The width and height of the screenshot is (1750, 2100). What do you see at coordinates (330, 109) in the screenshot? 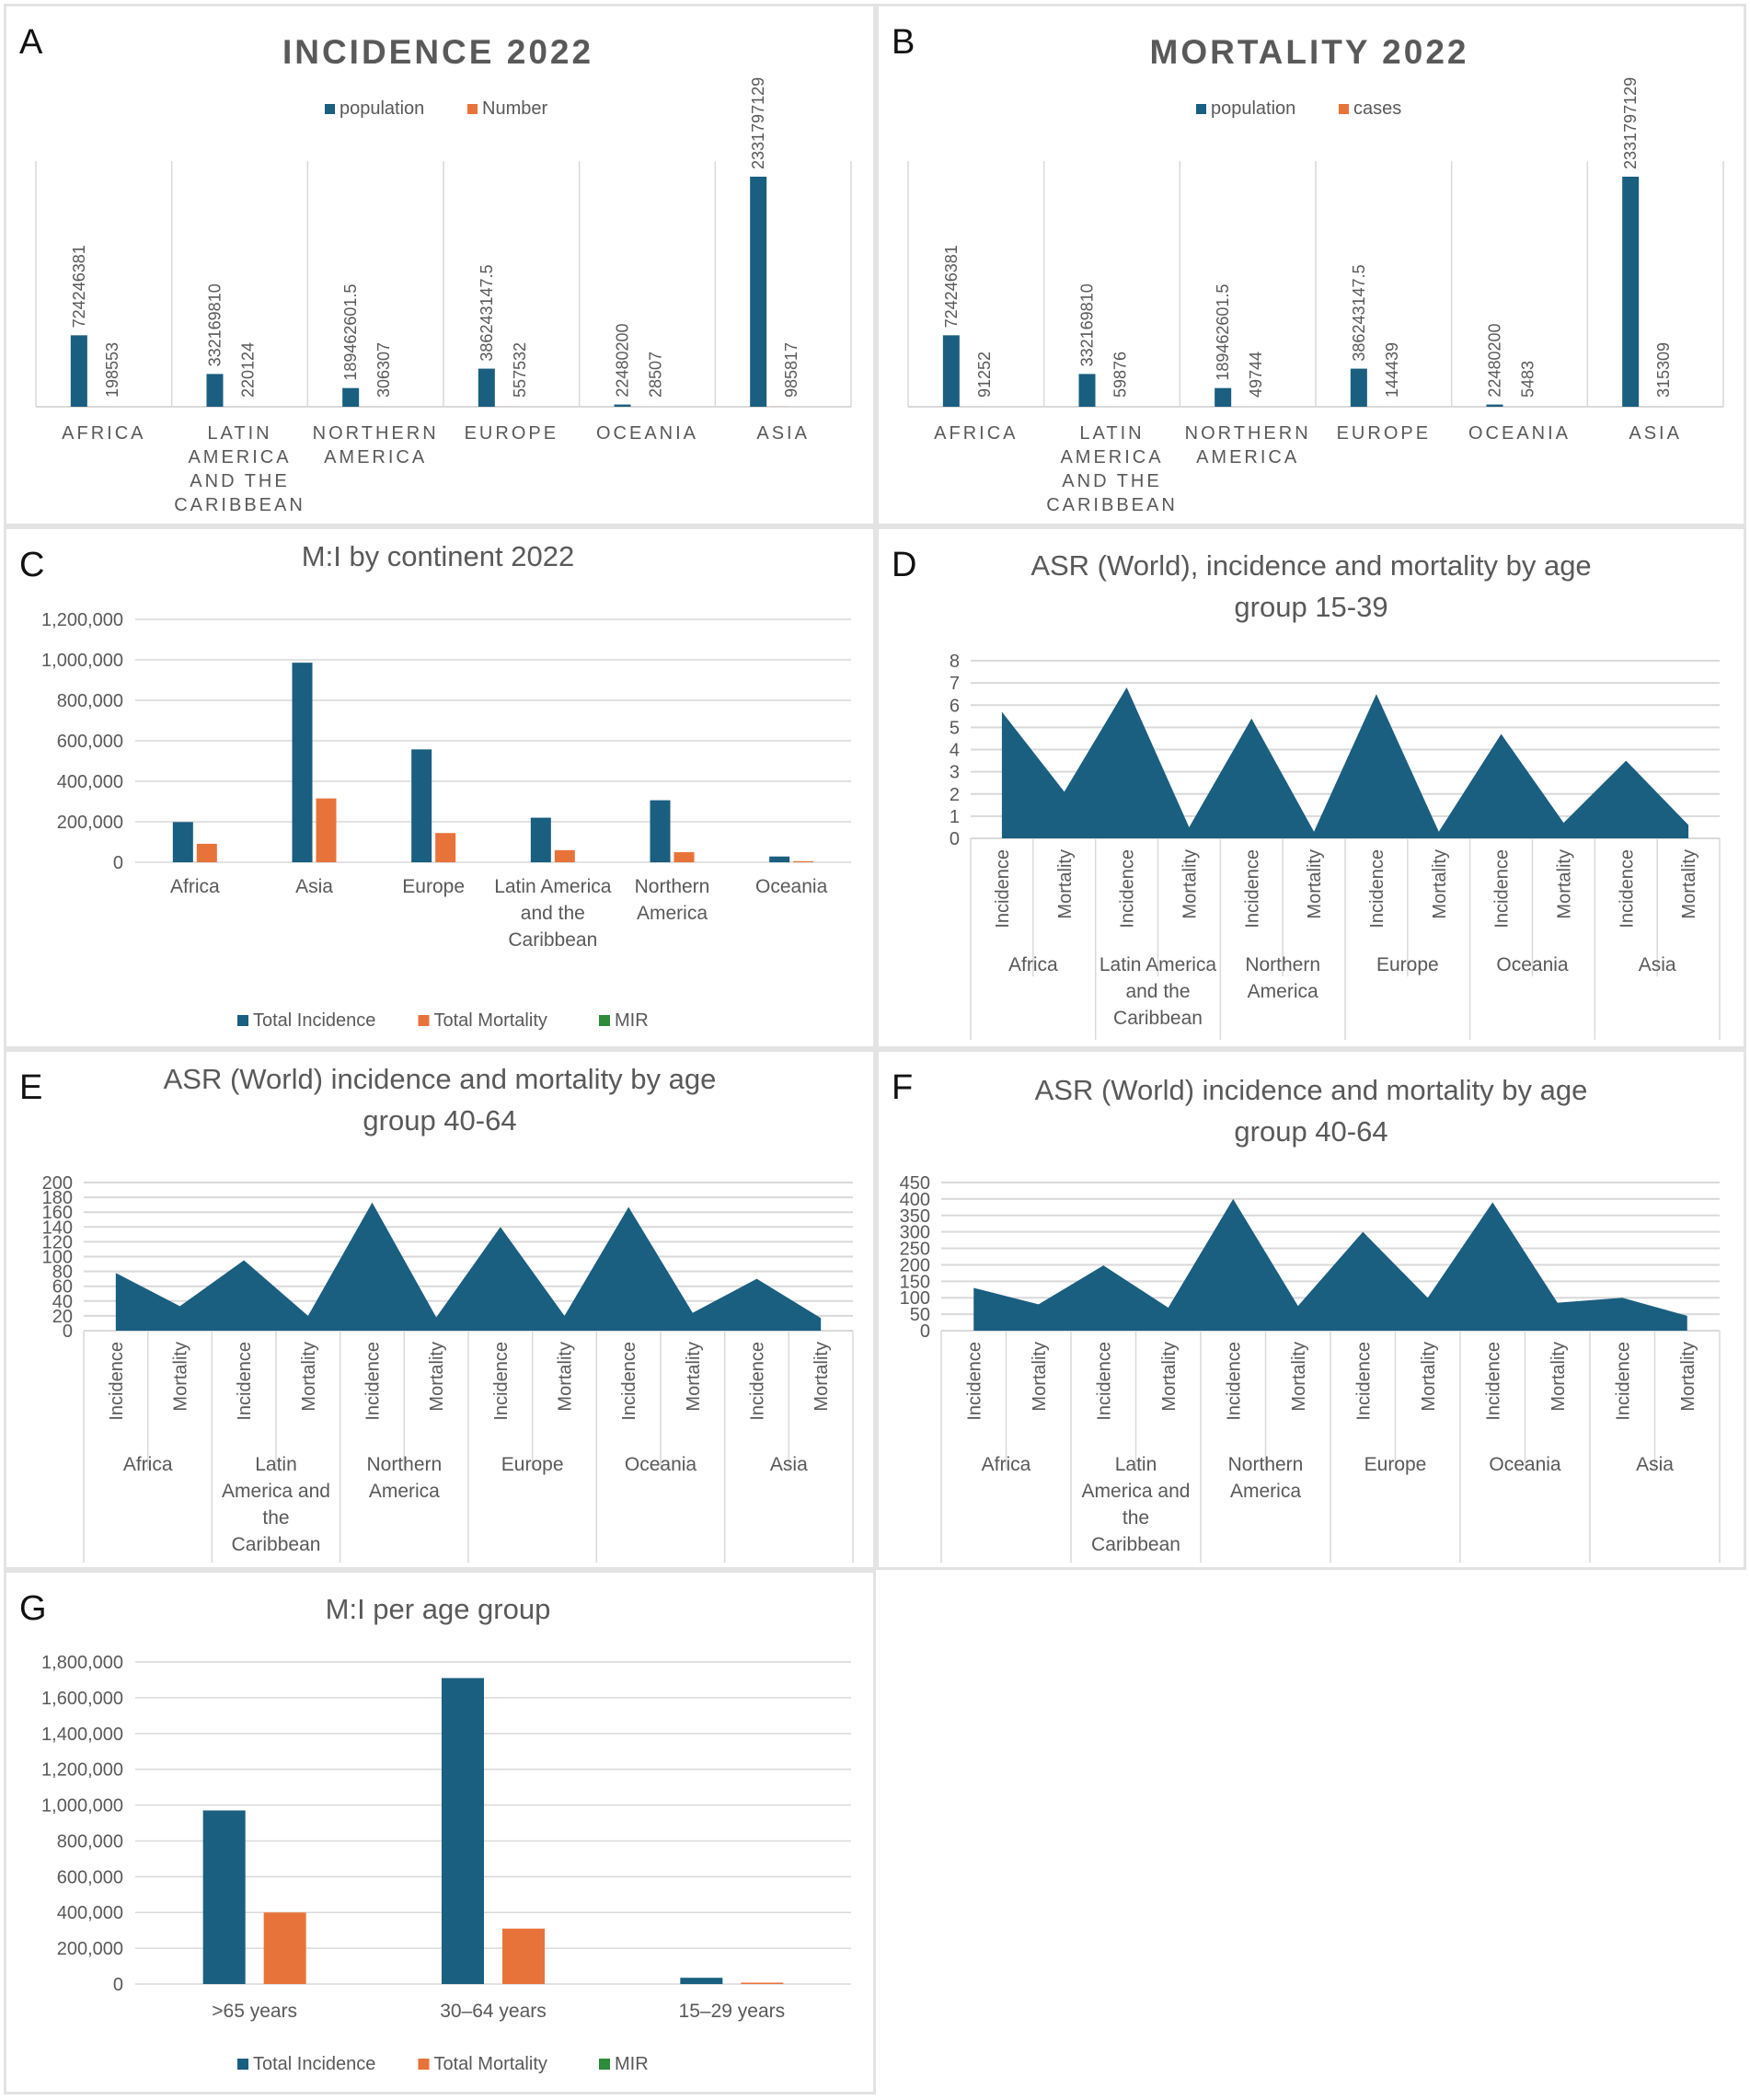
I see `legend-swatch-population` at bounding box center [330, 109].